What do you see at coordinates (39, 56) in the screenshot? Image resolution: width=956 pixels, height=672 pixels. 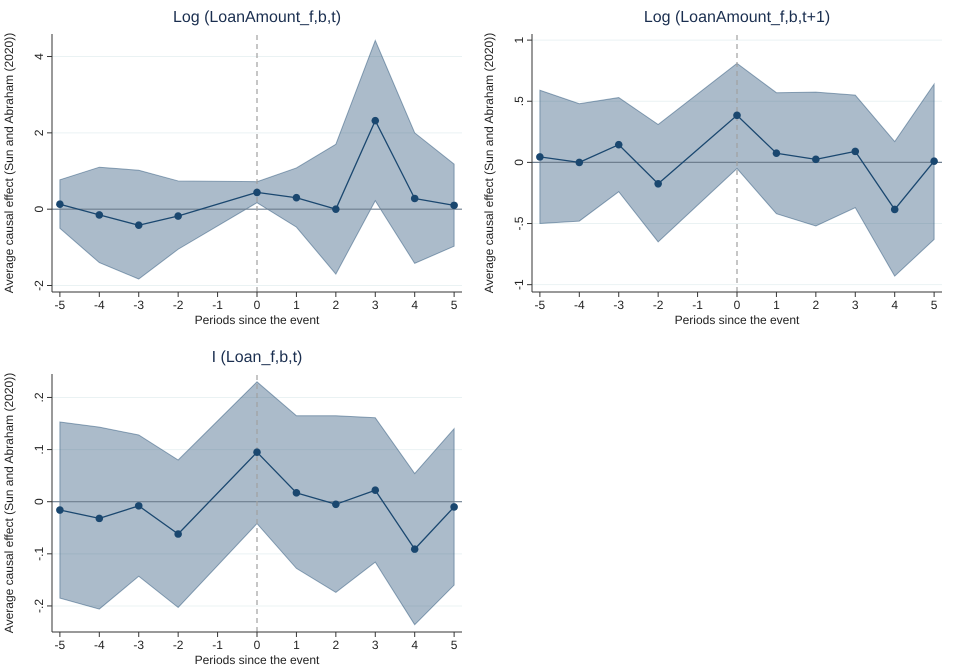 I see `y-tick-label: 4` at bounding box center [39, 56].